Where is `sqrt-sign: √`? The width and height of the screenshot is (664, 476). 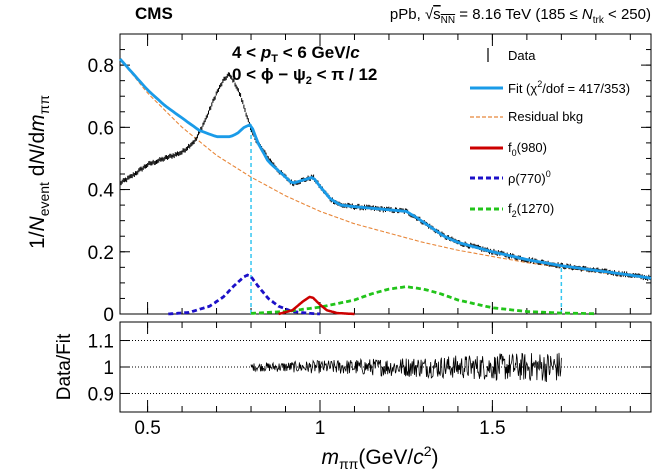 sqrt-sign: √ is located at coordinates (429, 14).